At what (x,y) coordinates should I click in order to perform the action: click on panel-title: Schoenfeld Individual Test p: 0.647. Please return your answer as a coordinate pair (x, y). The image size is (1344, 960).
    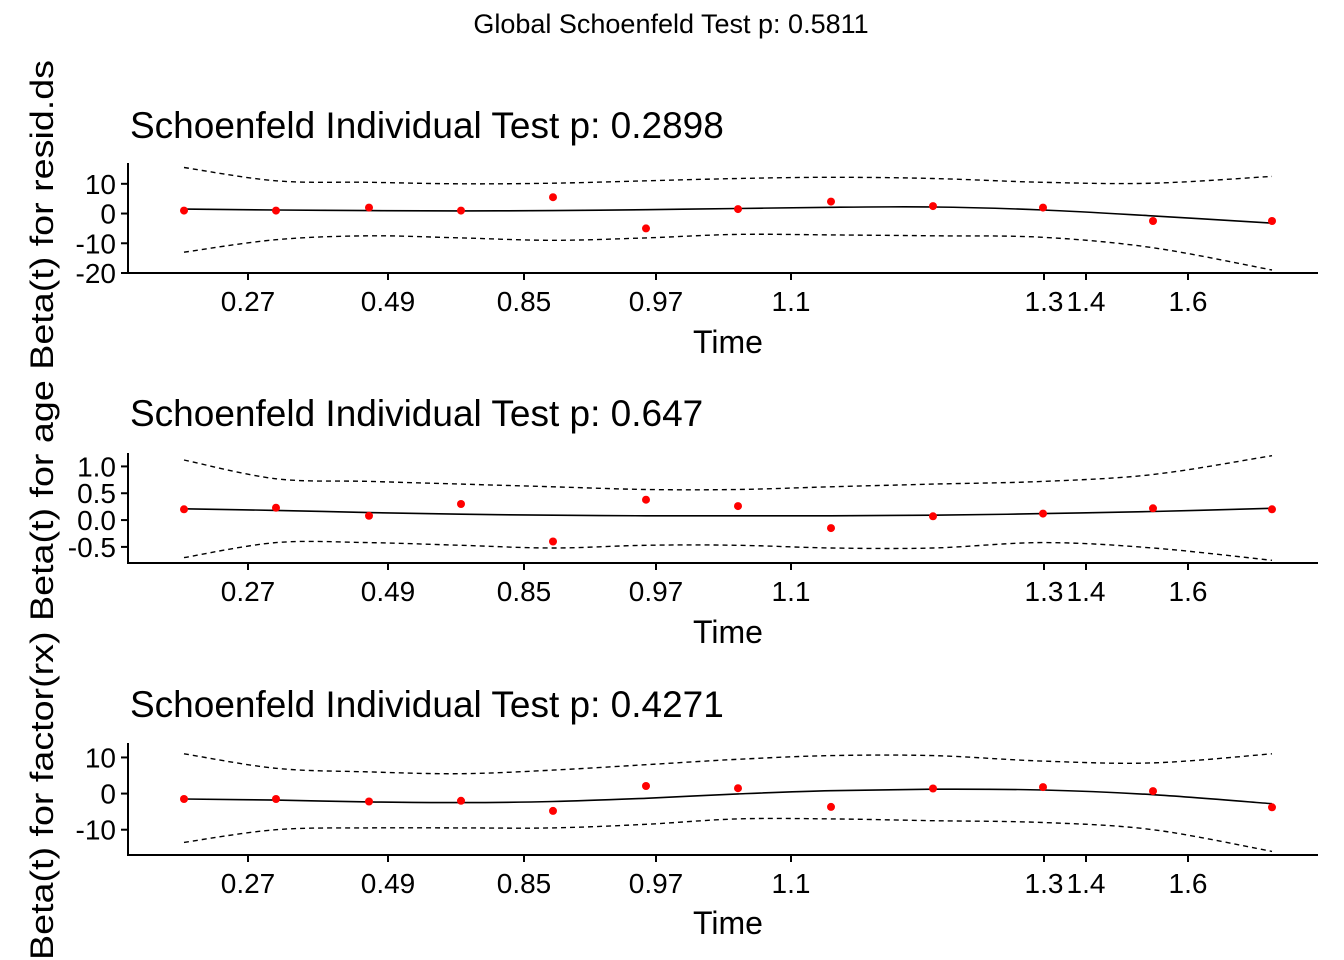
    Looking at the image, I should click on (416, 413).